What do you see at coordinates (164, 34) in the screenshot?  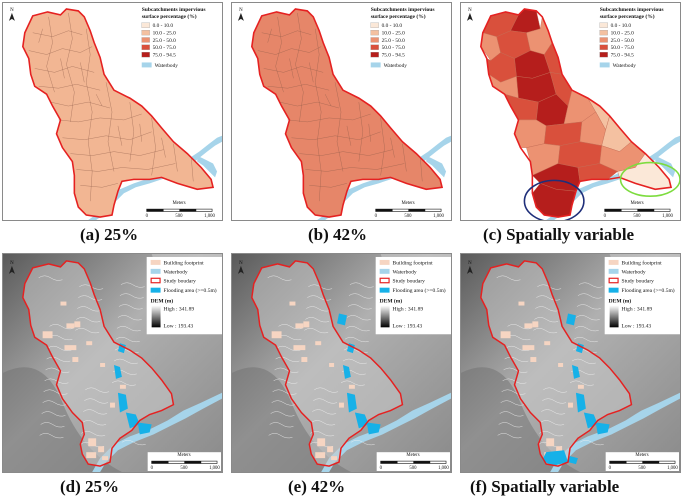 I see `legend-label: 10.0 - 25.0` at bounding box center [164, 34].